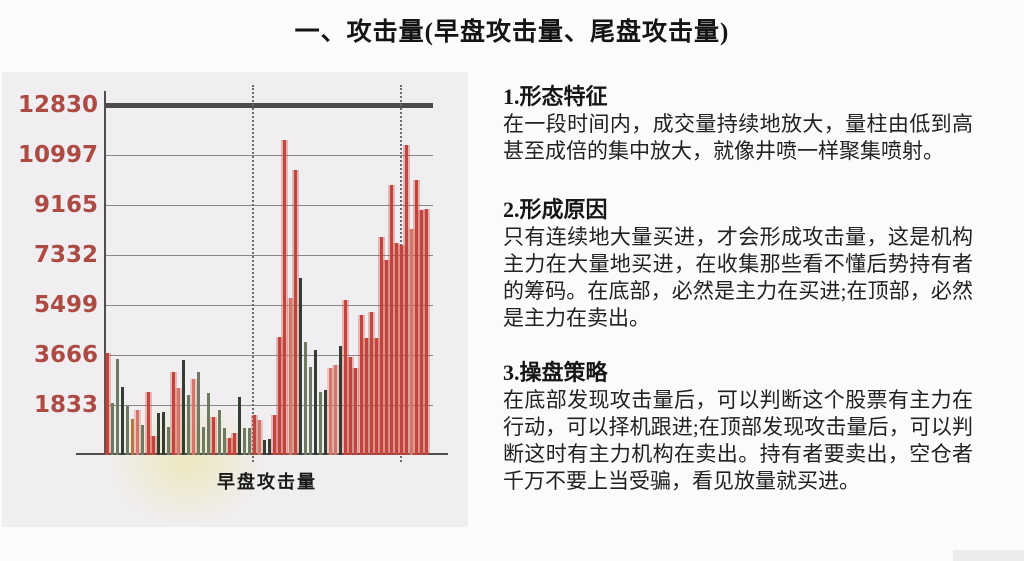 The width and height of the screenshot is (1024, 561). What do you see at coordinates (988, 555) in the screenshot?
I see `corner-strip` at bounding box center [988, 555].